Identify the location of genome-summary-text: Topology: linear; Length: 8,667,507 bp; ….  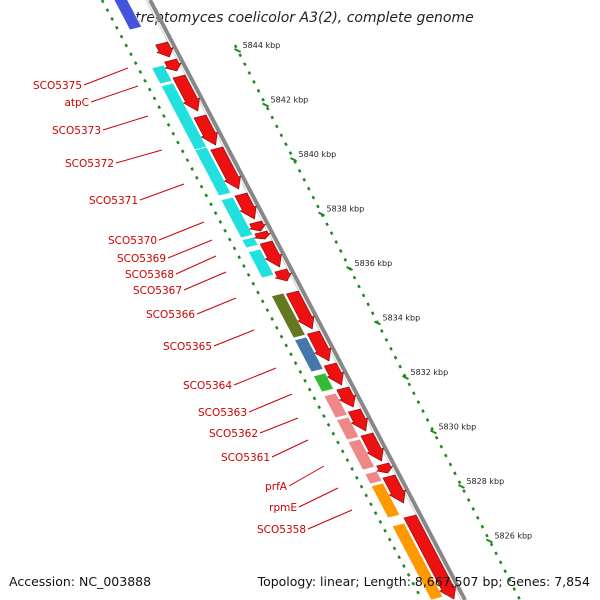
(423, 581).